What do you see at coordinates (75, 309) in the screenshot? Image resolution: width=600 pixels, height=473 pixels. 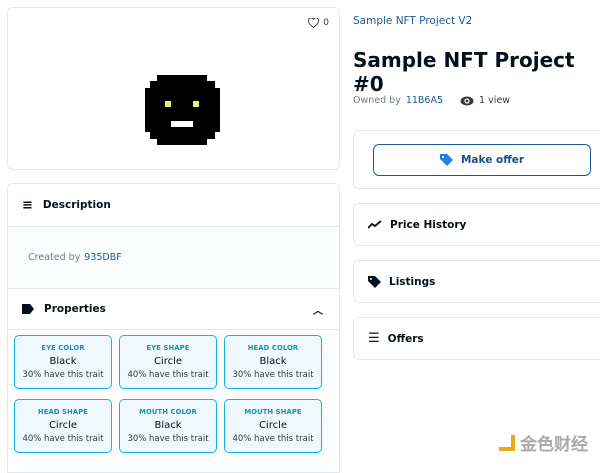 I see `properties-title: Properties` at bounding box center [75, 309].